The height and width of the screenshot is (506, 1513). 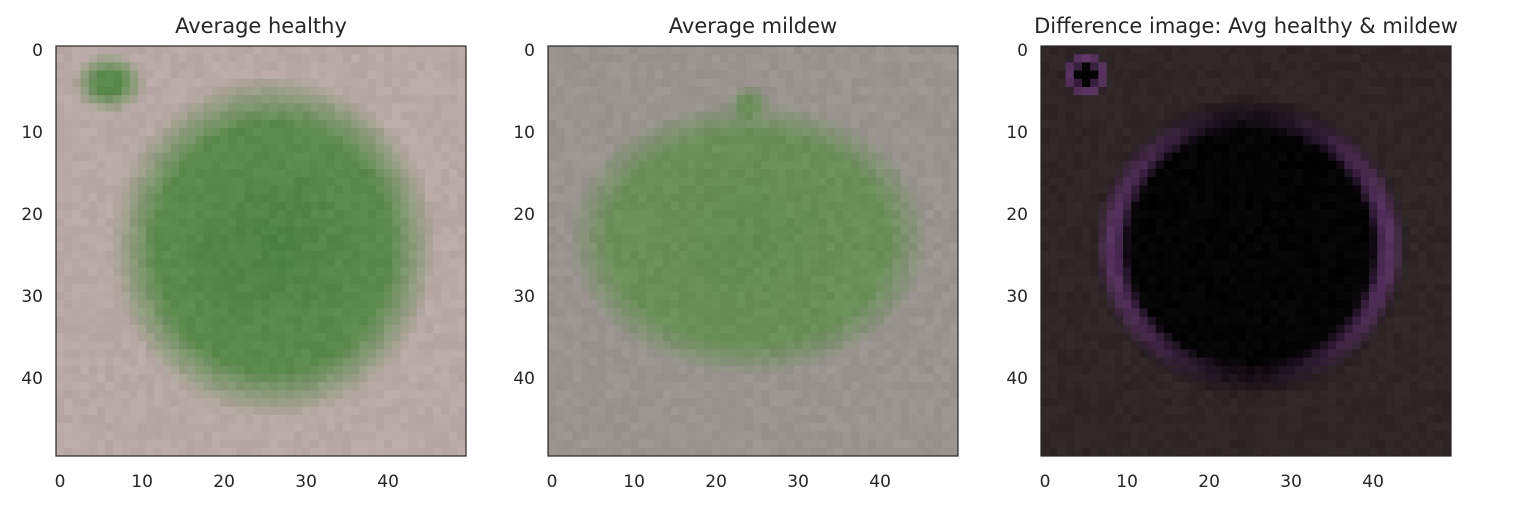 What do you see at coordinates (1246, 26) in the screenshot?
I see `subplot-title: Difference image: Avg healthy & mildew` at bounding box center [1246, 26].